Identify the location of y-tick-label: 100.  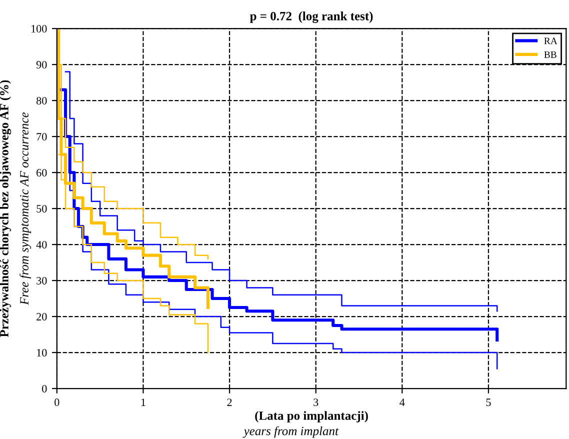
(39, 28).